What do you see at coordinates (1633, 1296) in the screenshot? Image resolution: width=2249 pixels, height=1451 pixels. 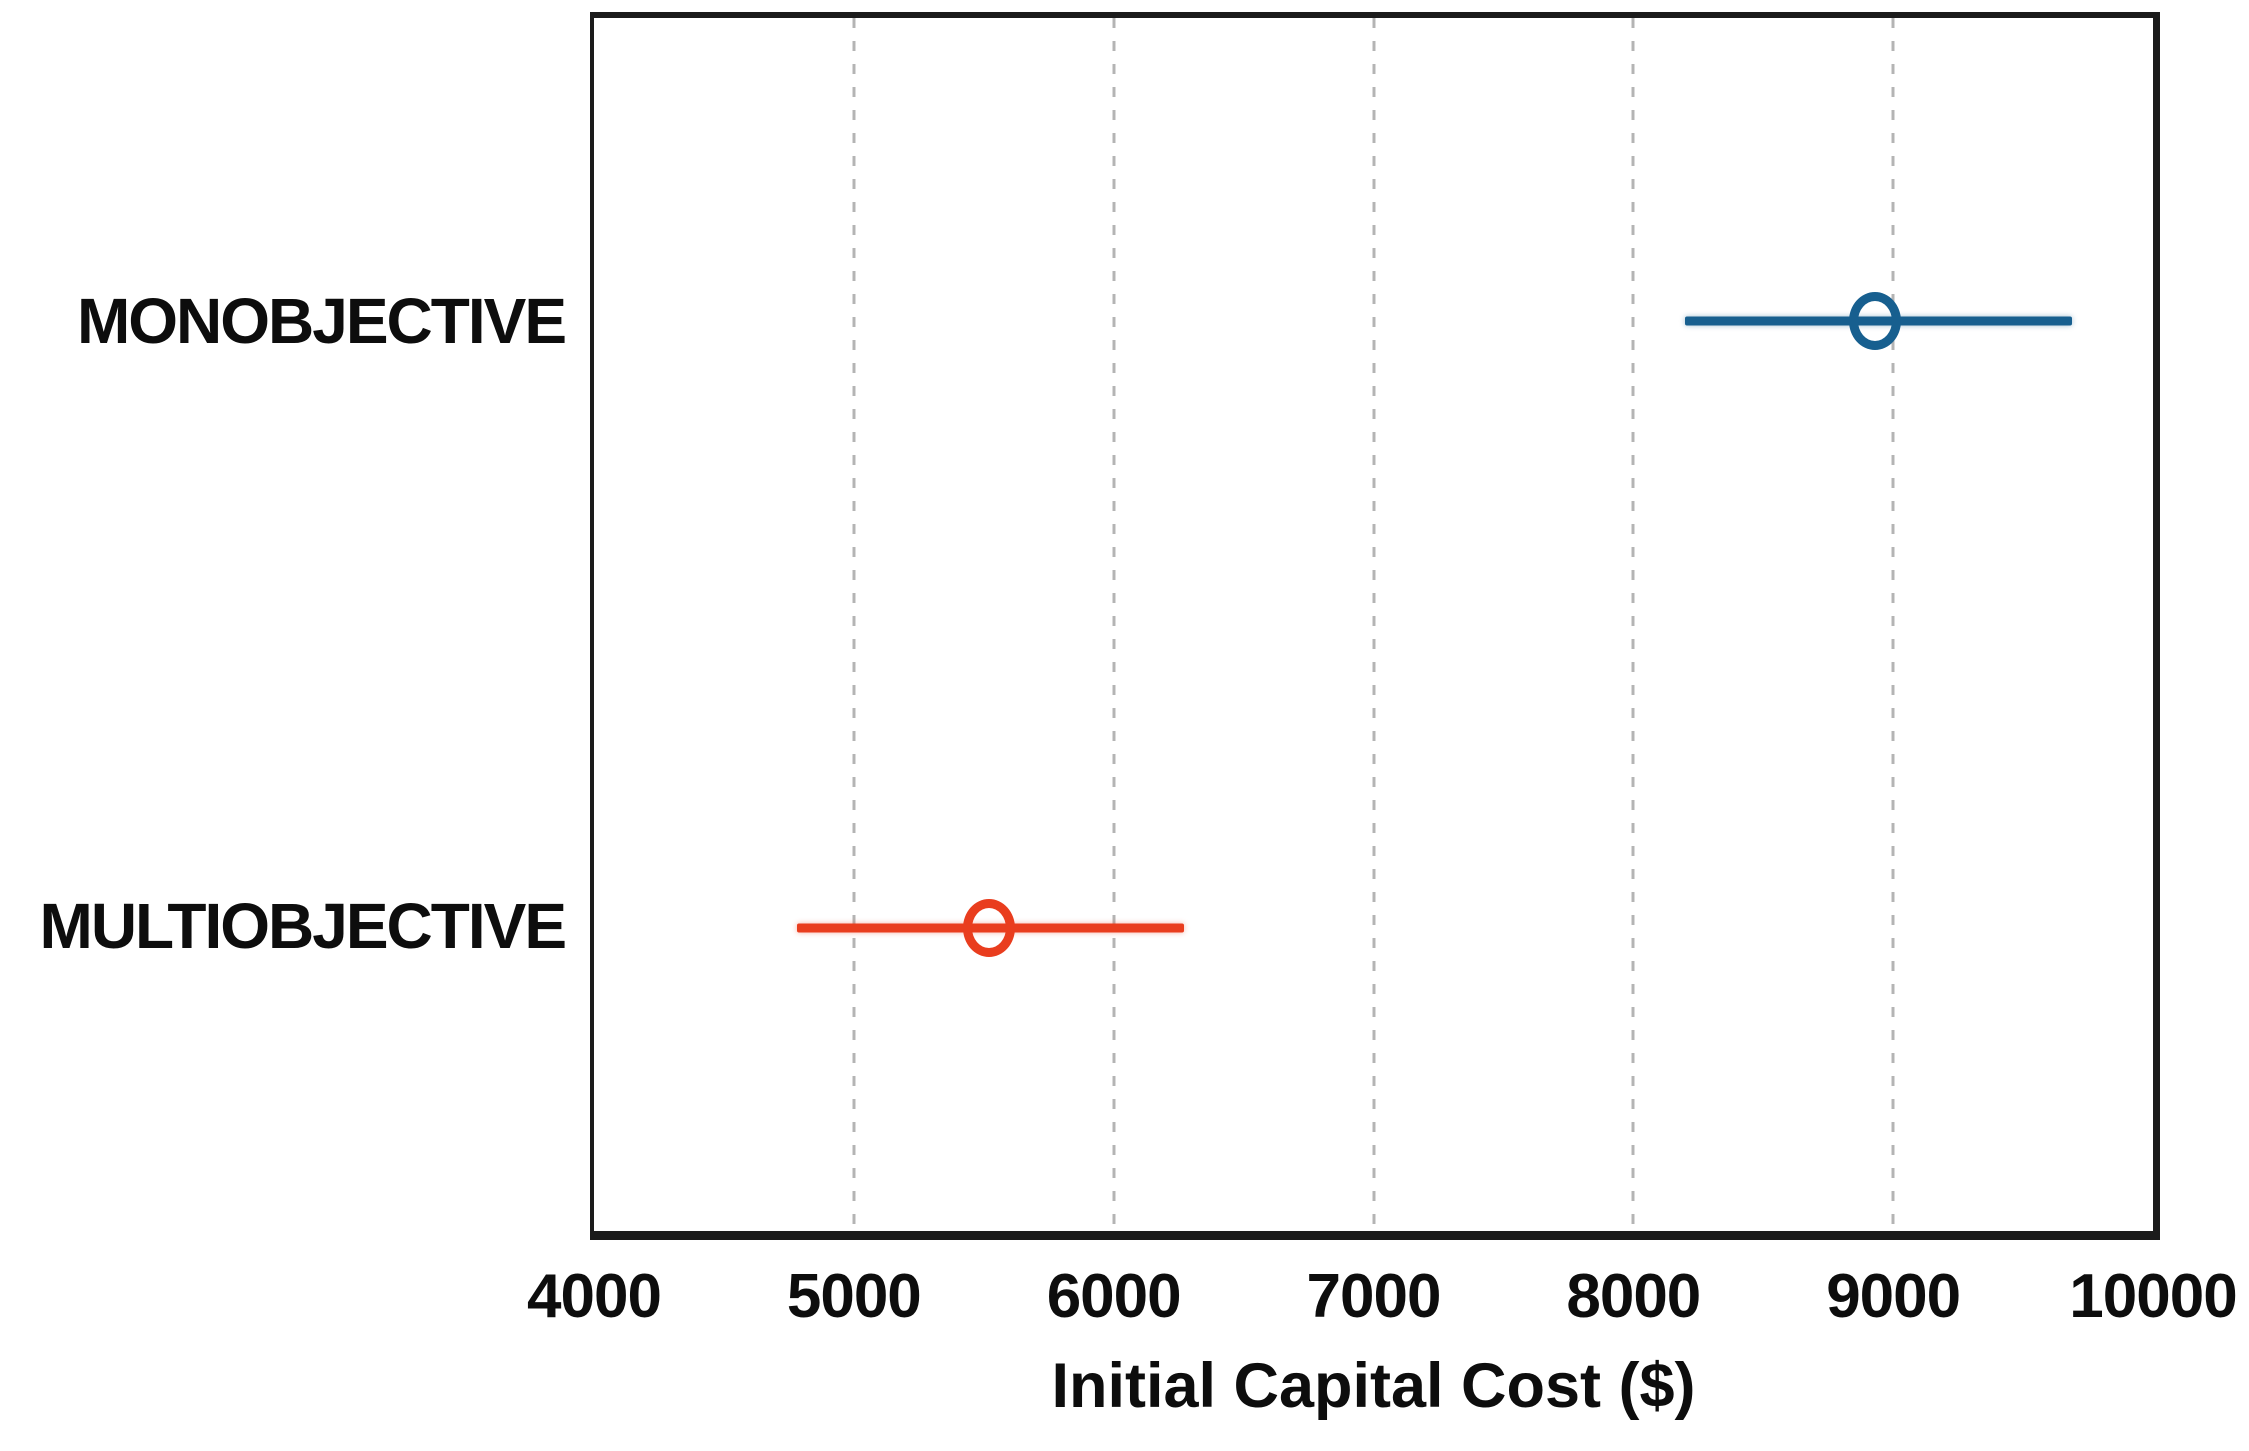 I see `x-tick-8000: 8000` at bounding box center [1633, 1296].